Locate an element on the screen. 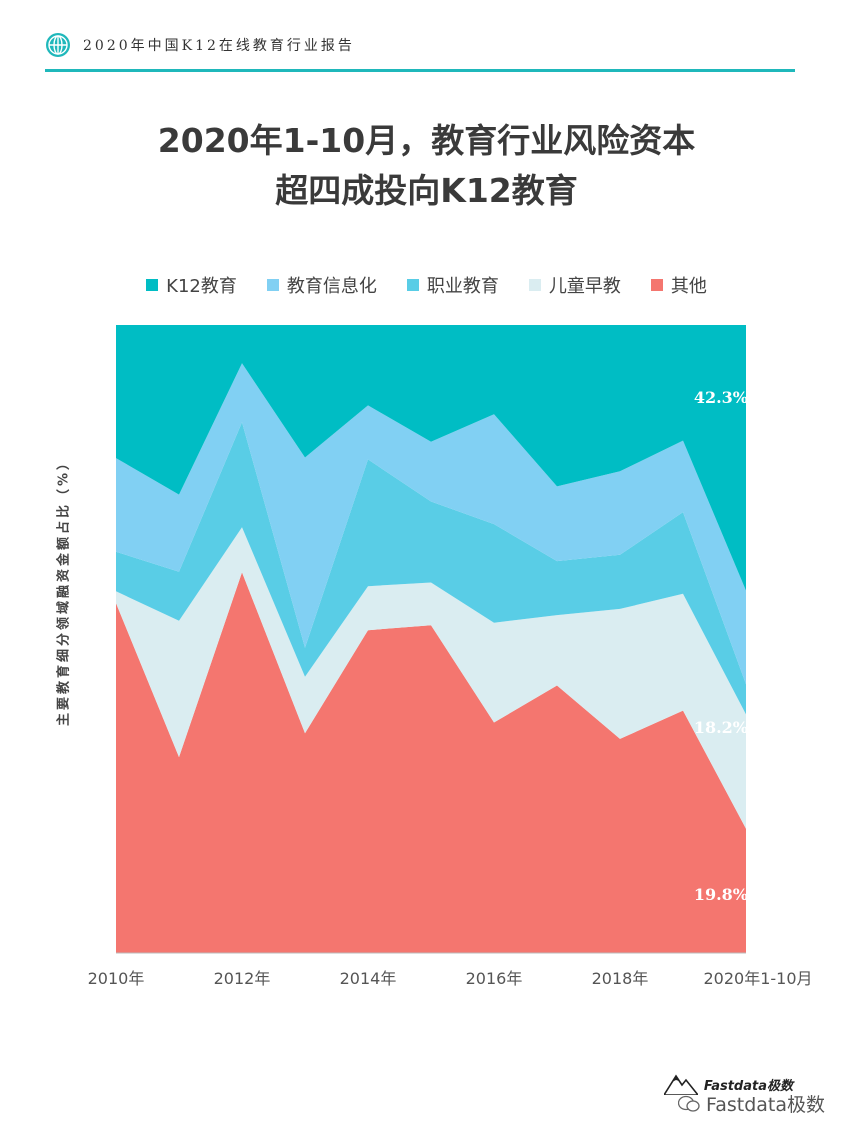  mountain-logo-icon is located at coordinates (680, 1084).